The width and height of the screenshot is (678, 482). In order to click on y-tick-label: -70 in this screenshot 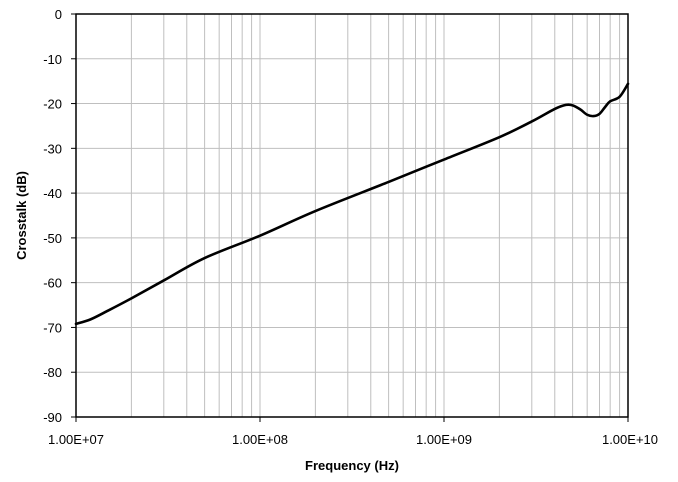, I will do `click(52, 327)`.